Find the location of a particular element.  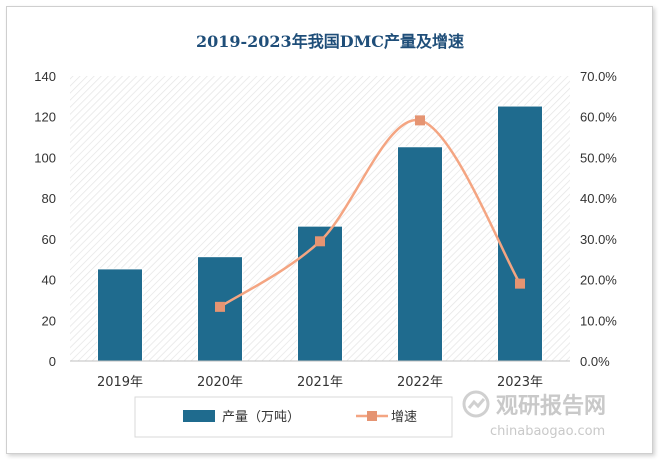

watermark: 观研报告网 chinabaogao.com is located at coordinates (534, 414).